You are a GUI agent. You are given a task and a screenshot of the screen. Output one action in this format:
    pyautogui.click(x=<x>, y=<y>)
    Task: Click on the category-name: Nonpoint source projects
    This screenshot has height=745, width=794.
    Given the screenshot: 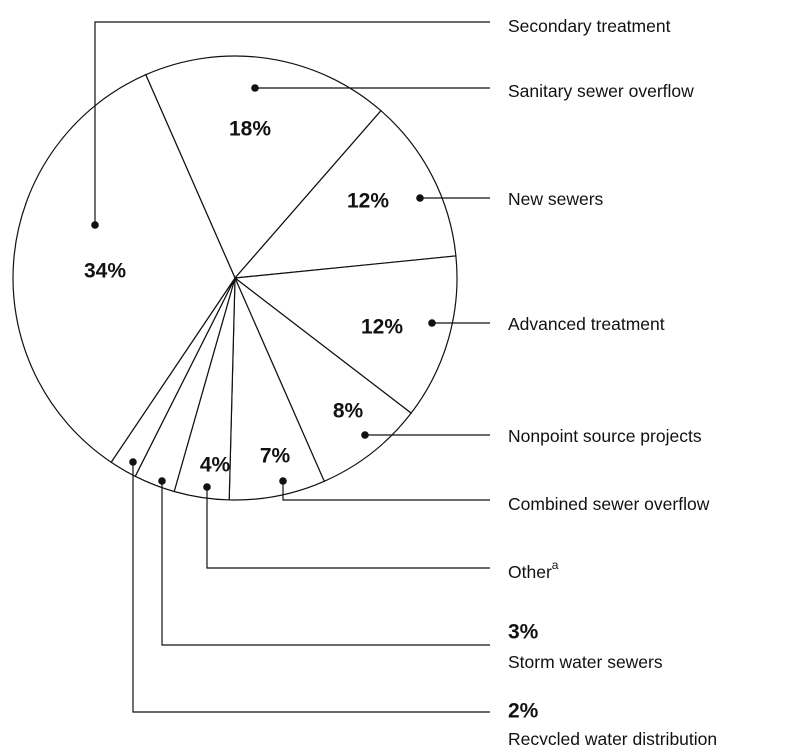 What is the action you would take?
    pyautogui.click(x=605, y=436)
    